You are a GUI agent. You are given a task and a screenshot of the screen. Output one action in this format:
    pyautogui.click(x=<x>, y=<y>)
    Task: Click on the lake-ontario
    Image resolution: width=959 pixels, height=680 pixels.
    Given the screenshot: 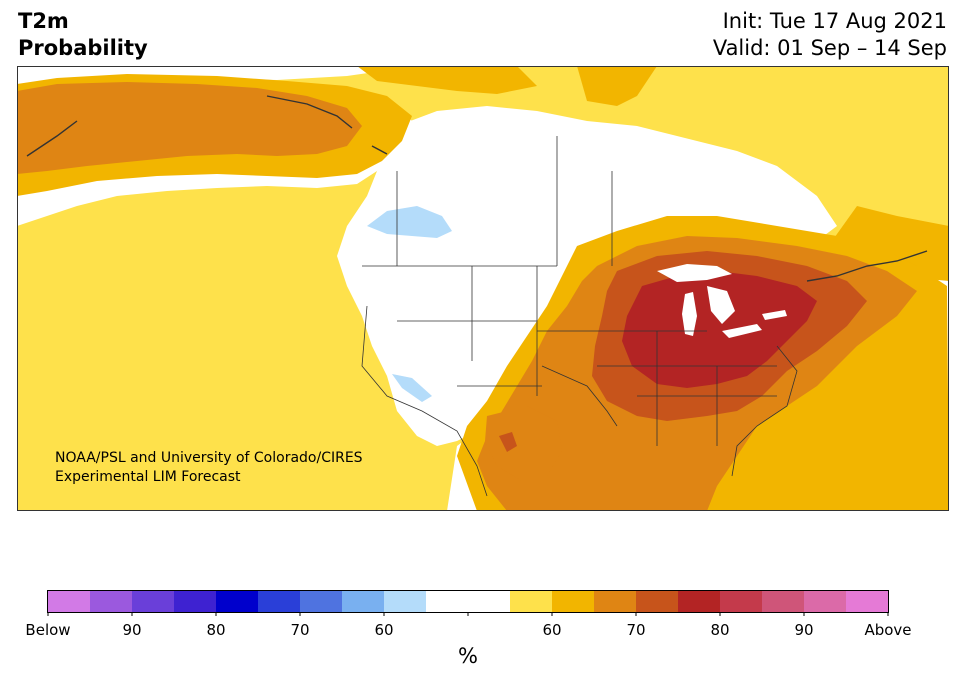 What is the action you would take?
    pyautogui.click(x=774, y=315)
    